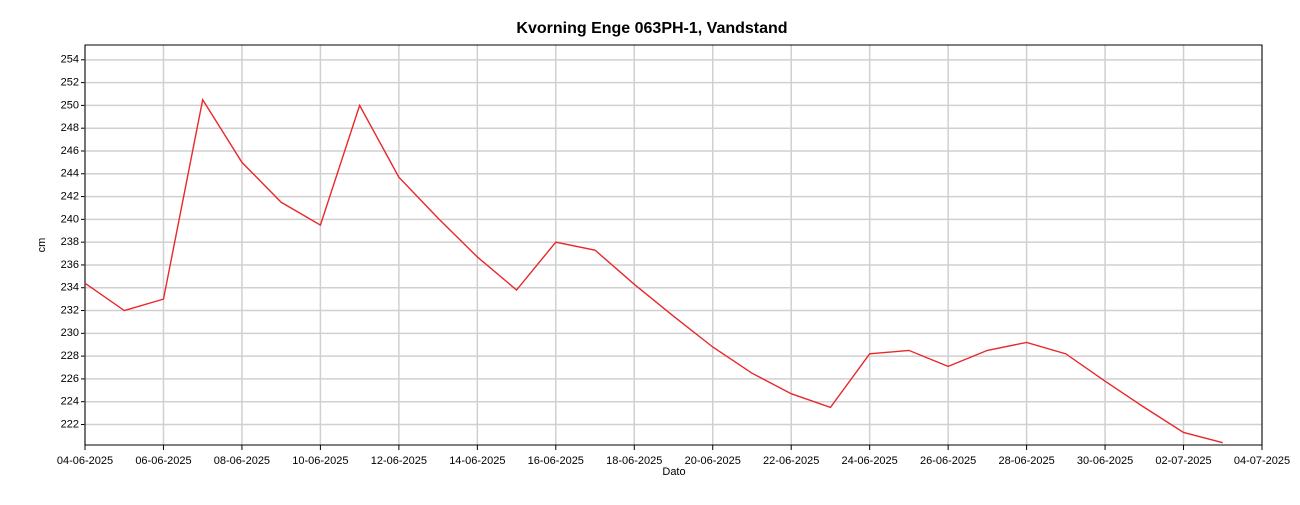  I want to click on x-tick-label: 14-06-2025, so click(477, 461).